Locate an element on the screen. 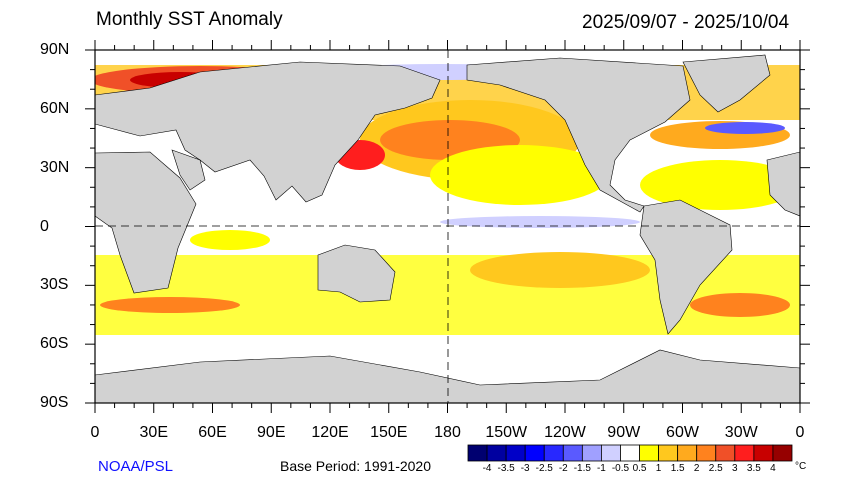 The image size is (860, 490). lon-label: 90E is located at coordinates (271, 432).